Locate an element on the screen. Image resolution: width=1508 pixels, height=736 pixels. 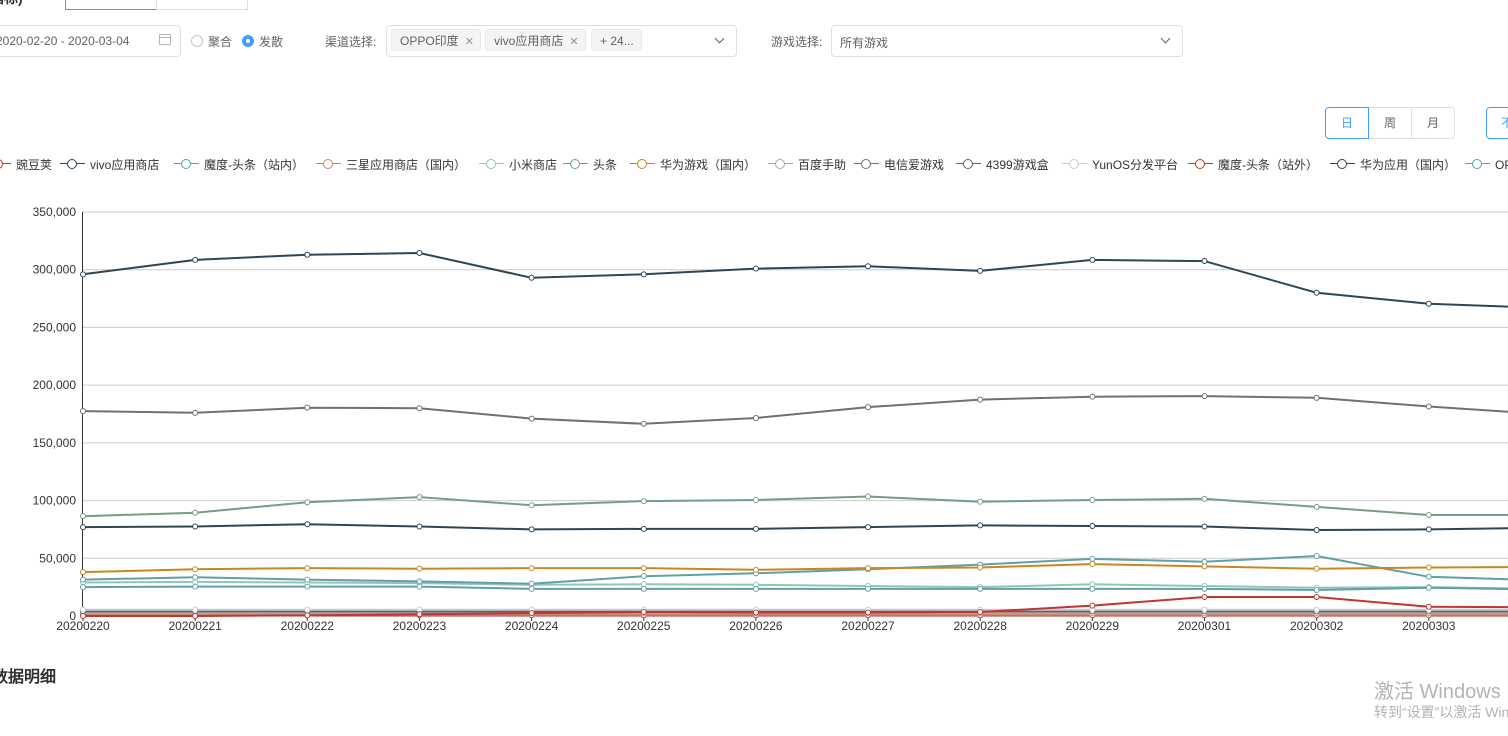
legend-item: 电信爱游戏 is located at coordinates (899, 164).